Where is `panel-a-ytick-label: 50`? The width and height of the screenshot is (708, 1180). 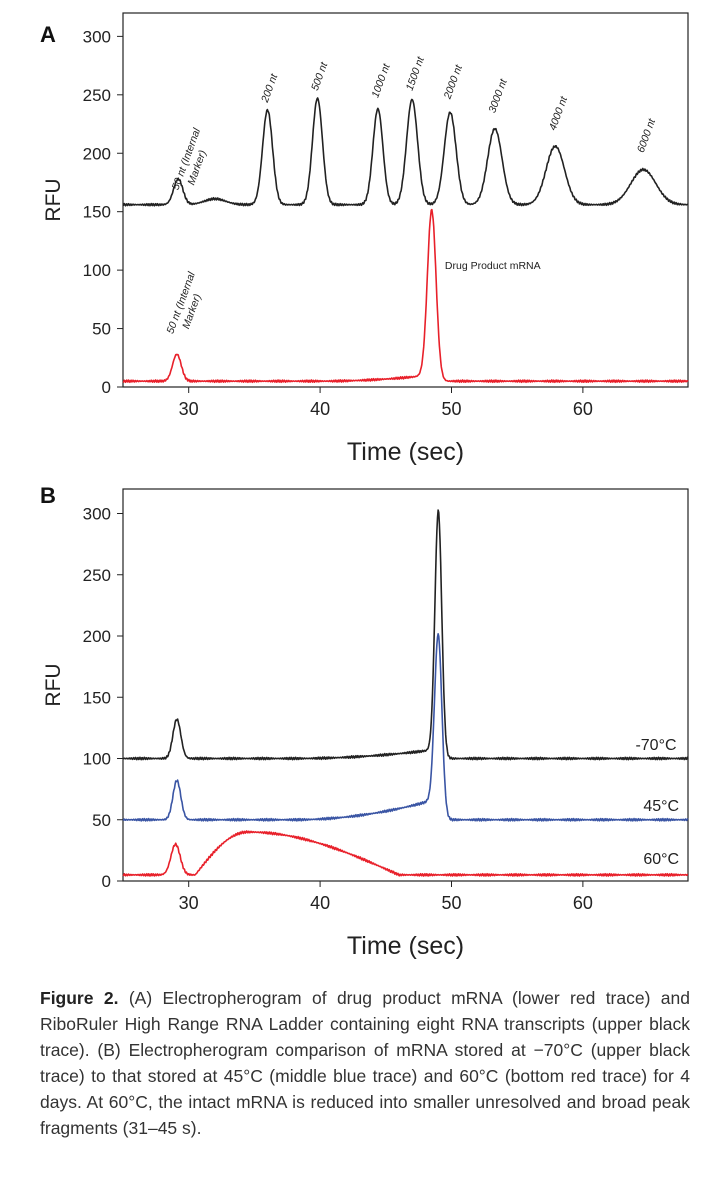 panel-a-ytick-label: 50 is located at coordinates (101, 329).